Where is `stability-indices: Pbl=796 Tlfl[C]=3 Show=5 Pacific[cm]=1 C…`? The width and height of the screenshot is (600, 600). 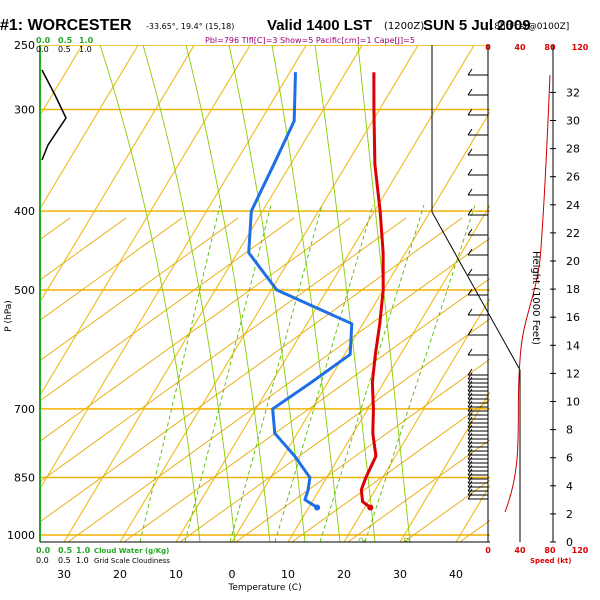
stability-indices: Pbl=796 Tlfl[C]=3 Show=5 Pacific[cm]=1 C… is located at coordinates (310, 40).